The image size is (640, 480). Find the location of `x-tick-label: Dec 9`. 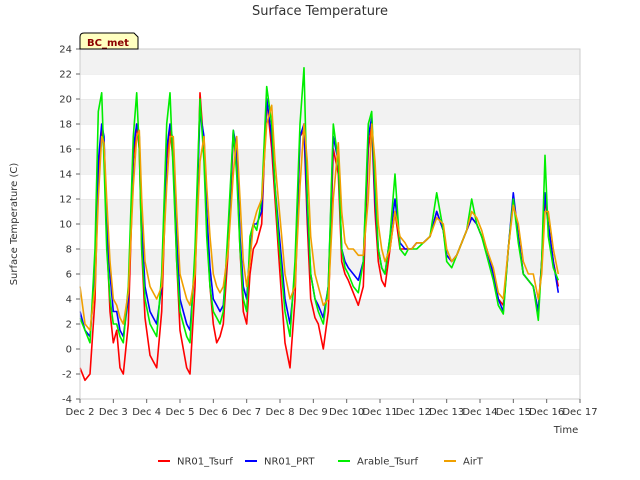

x-tick-label: Dec 9 is located at coordinates (313, 412).